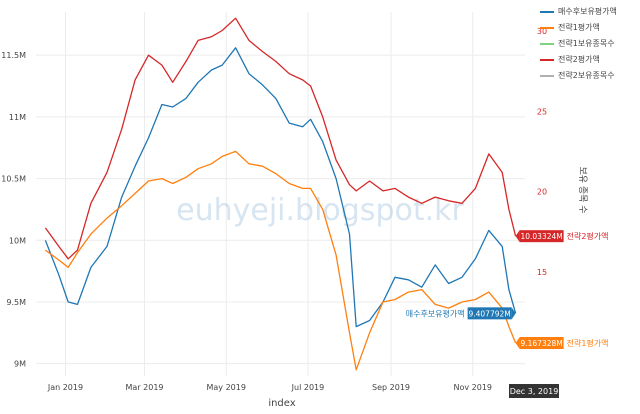 This screenshot has width=640, height=414. I want to click on x-tick-label: Jul 2019, so click(308, 387).